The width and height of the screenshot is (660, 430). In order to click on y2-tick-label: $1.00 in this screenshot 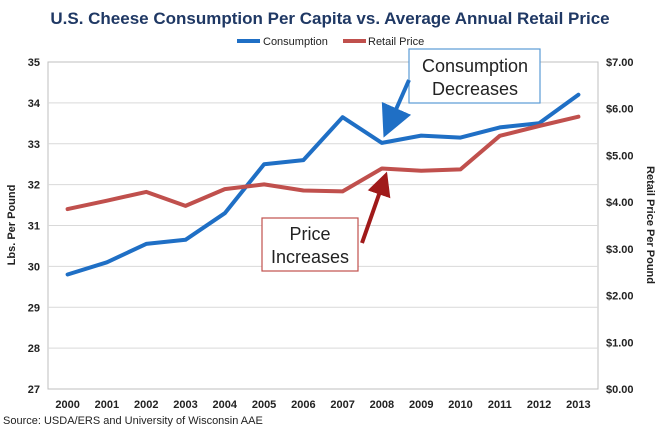, I will do `click(620, 343)`.